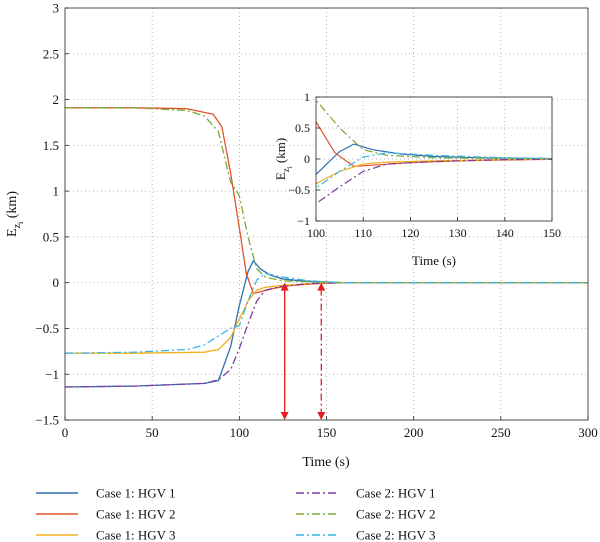  What do you see at coordinates (307, 97) in the screenshot?
I see `inset-y-tick-label: 1` at bounding box center [307, 97].